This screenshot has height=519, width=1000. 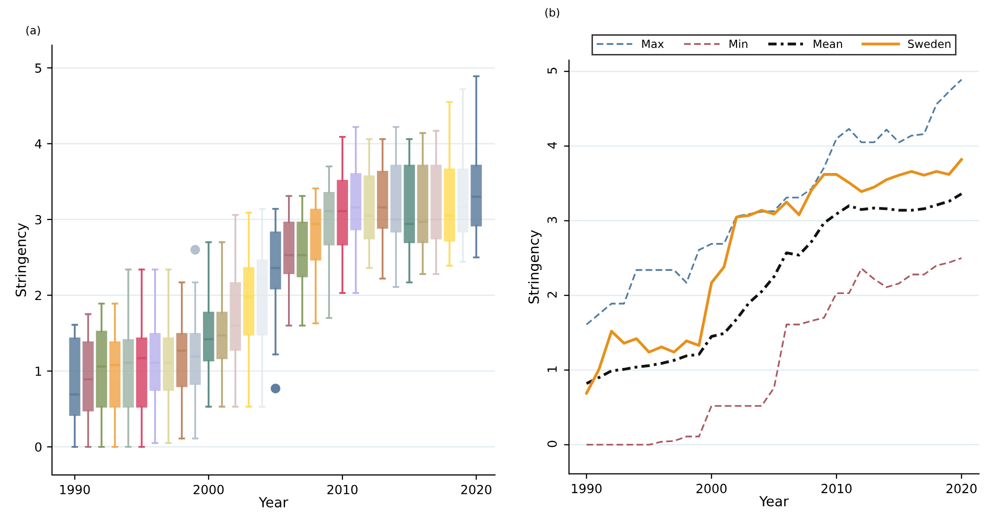 What do you see at coordinates (33, 31) in the screenshot?
I see `text: (a)` at bounding box center [33, 31].